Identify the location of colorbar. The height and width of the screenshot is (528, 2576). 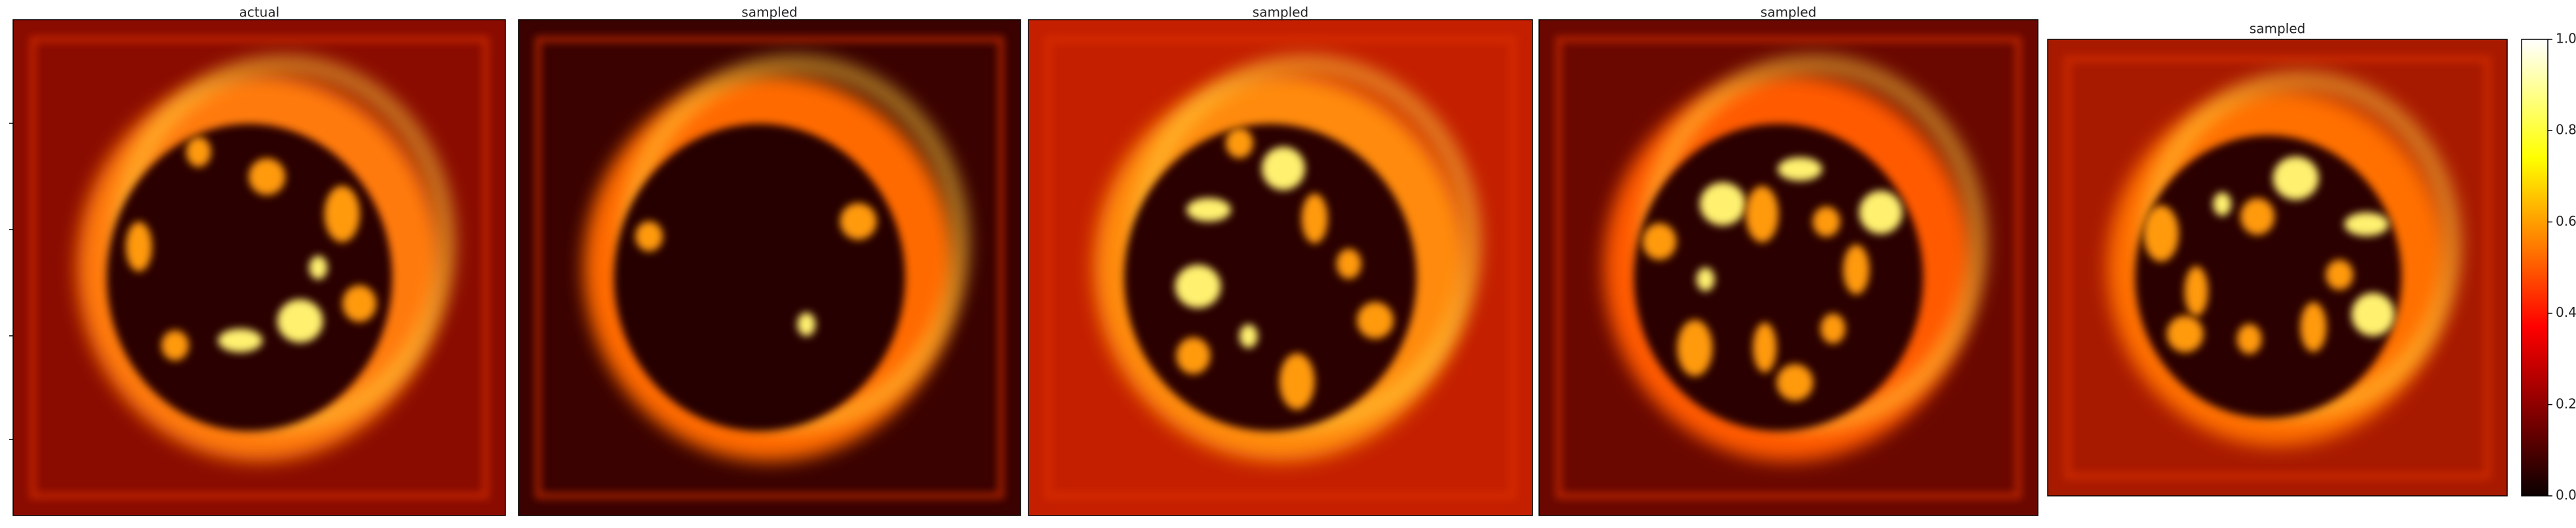
(2534, 268).